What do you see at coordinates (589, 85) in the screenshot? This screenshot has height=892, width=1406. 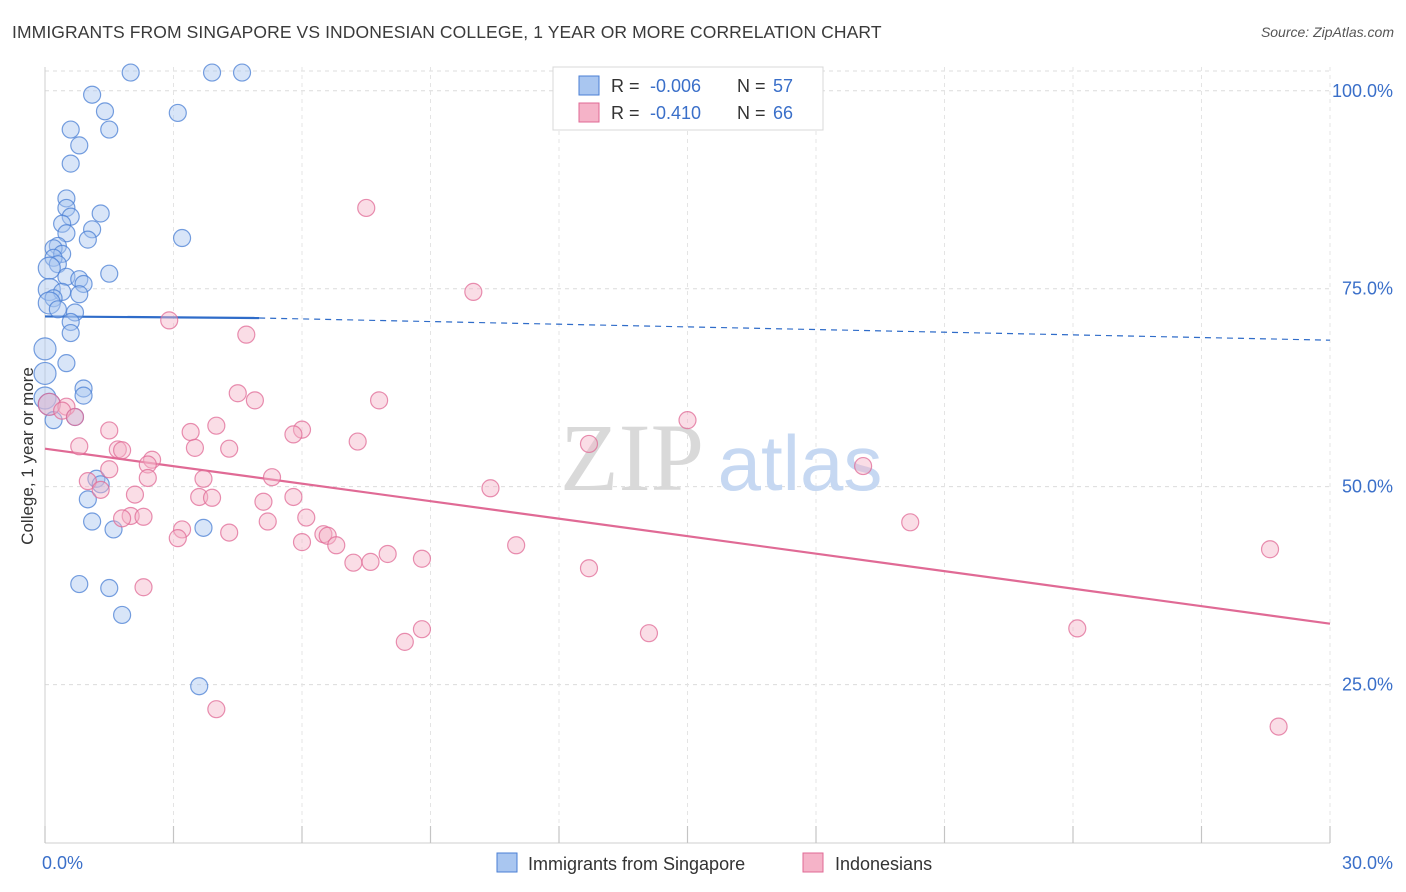 I see `legend-swatch-blue` at bounding box center [589, 85].